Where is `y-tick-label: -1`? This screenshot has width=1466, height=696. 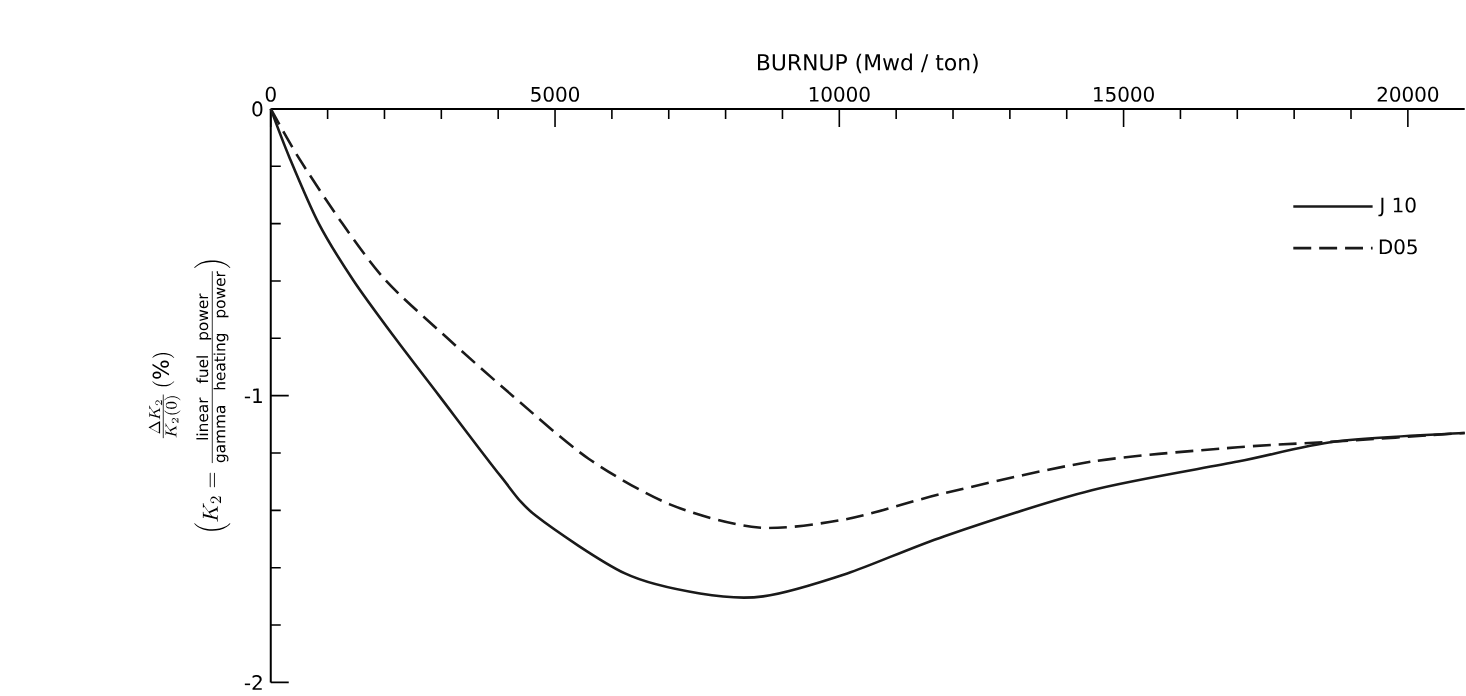
y-tick-label: -1 is located at coordinates (253, 395).